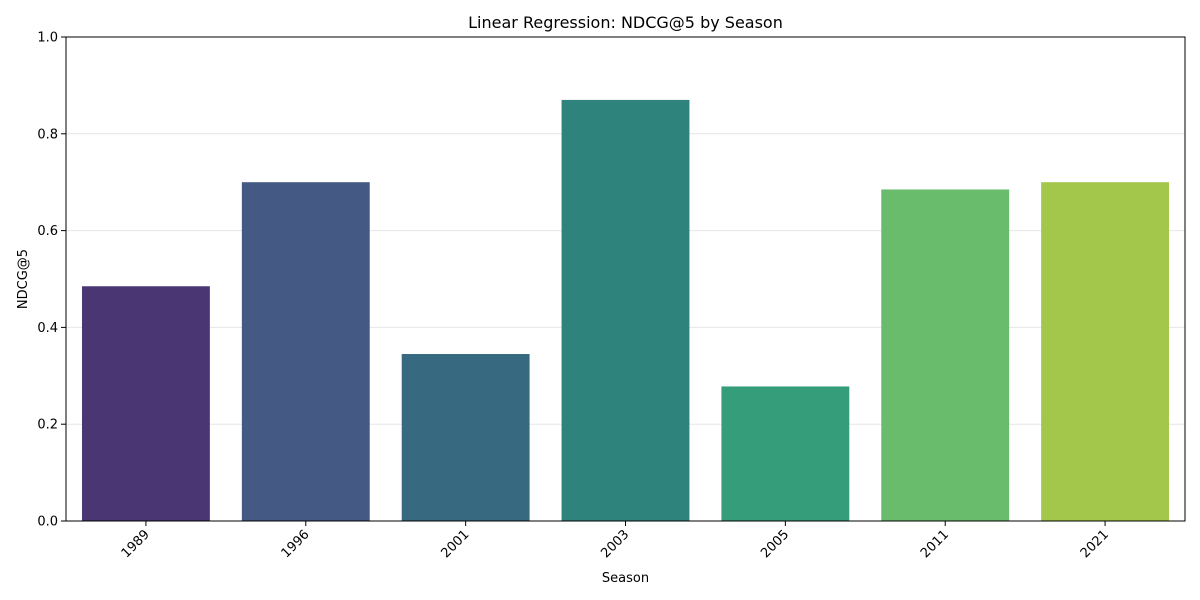 The height and width of the screenshot is (600, 1200). What do you see at coordinates (465, 437) in the screenshot?
I see `bar-2001` at bounding box center [465, 437].